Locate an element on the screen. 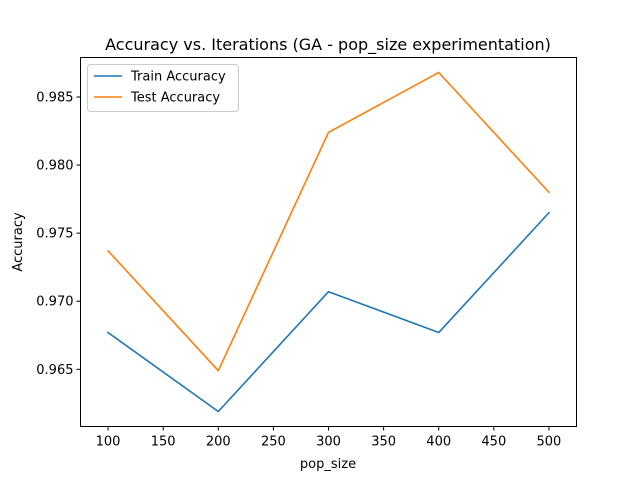 This screenshot has width=640, height=480. legend-label-test: Test Accuracy is located at coordinates (175, 98).